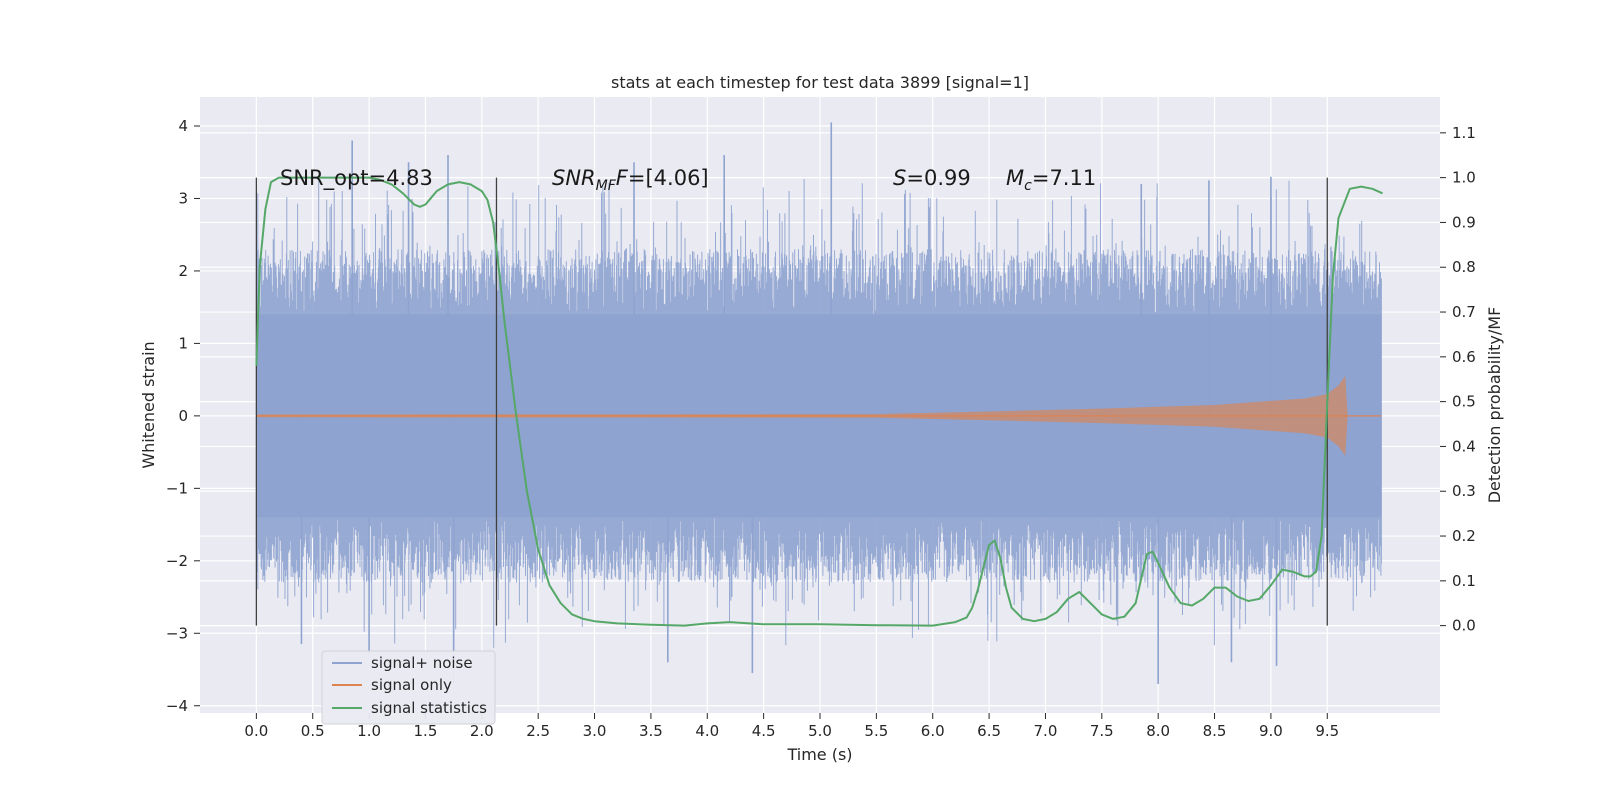 Image resolution: width=1600 pixels, height=800 pixels. What do you see at coordinates (429, 708) in the screenshot?
I see `legend-label-signal-statistics: signal statistics` at bounding box center [429, 708].